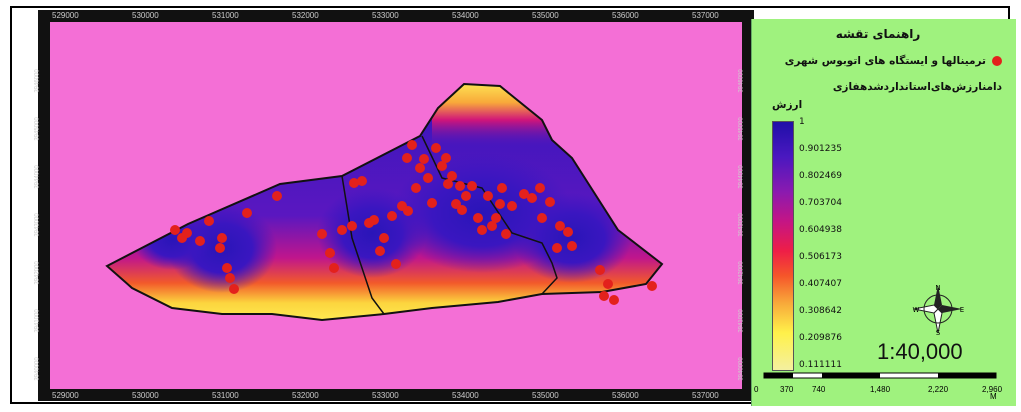 Image resolution: width=1021 pixels, height=412 pixels. I want to click on svg-text: W, so click(916, 310).